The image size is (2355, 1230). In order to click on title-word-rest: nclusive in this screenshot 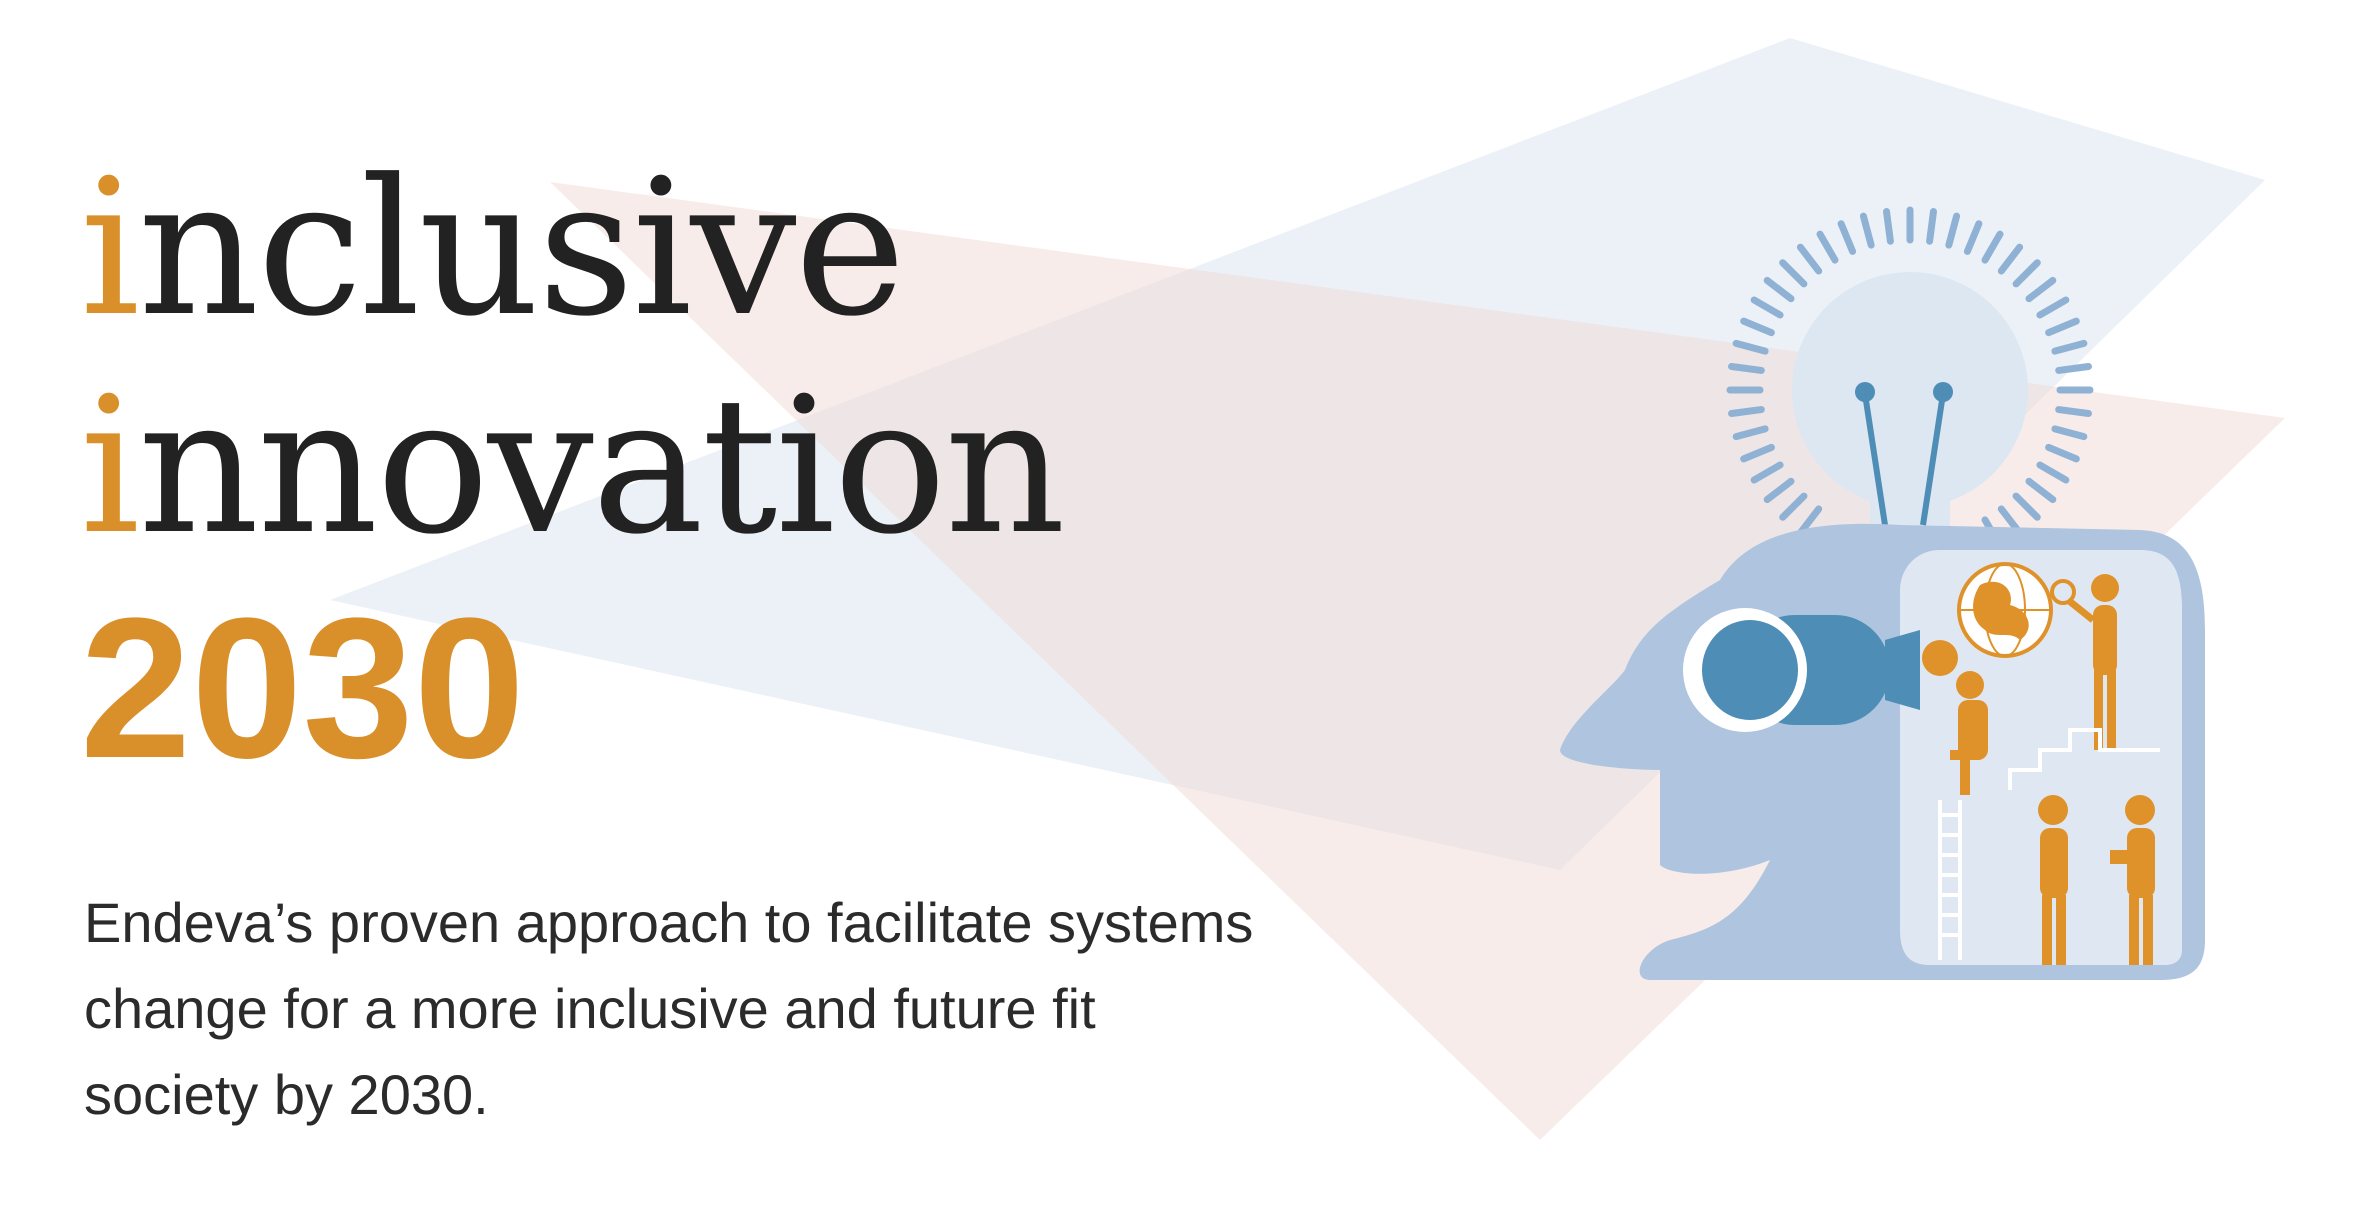, I will do `click(522, 248)`.